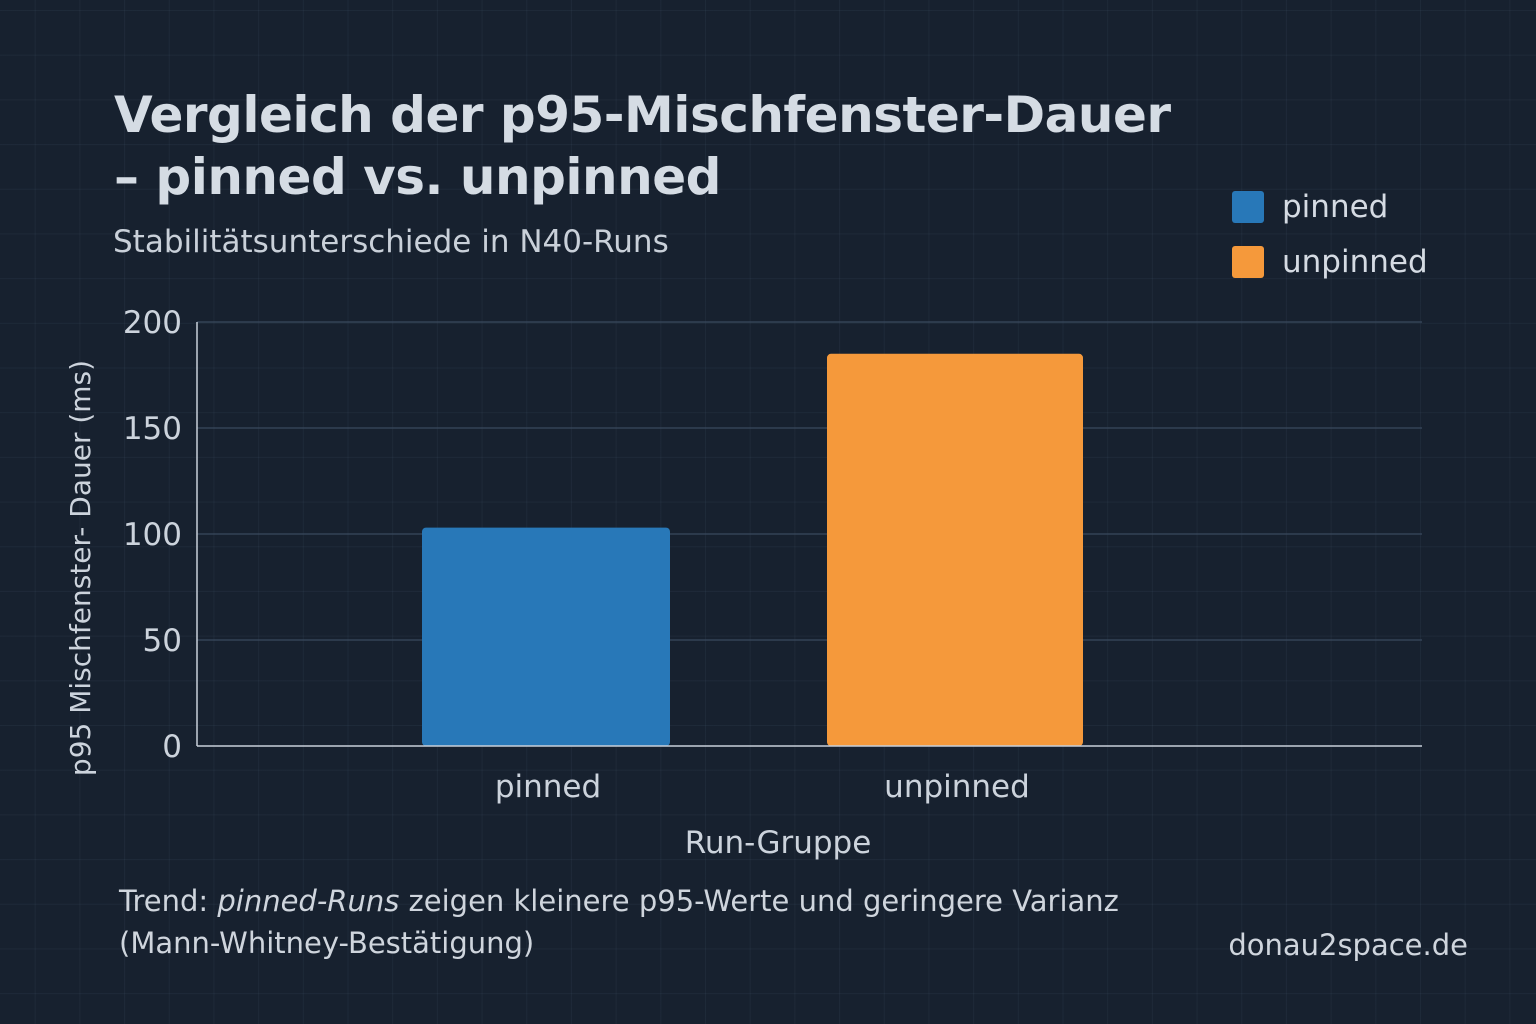 This screenshot has width=1536, height=1024. I want to click on trend-test-note: (Mann-Whitney-Bestätigung), so click(327, 943).